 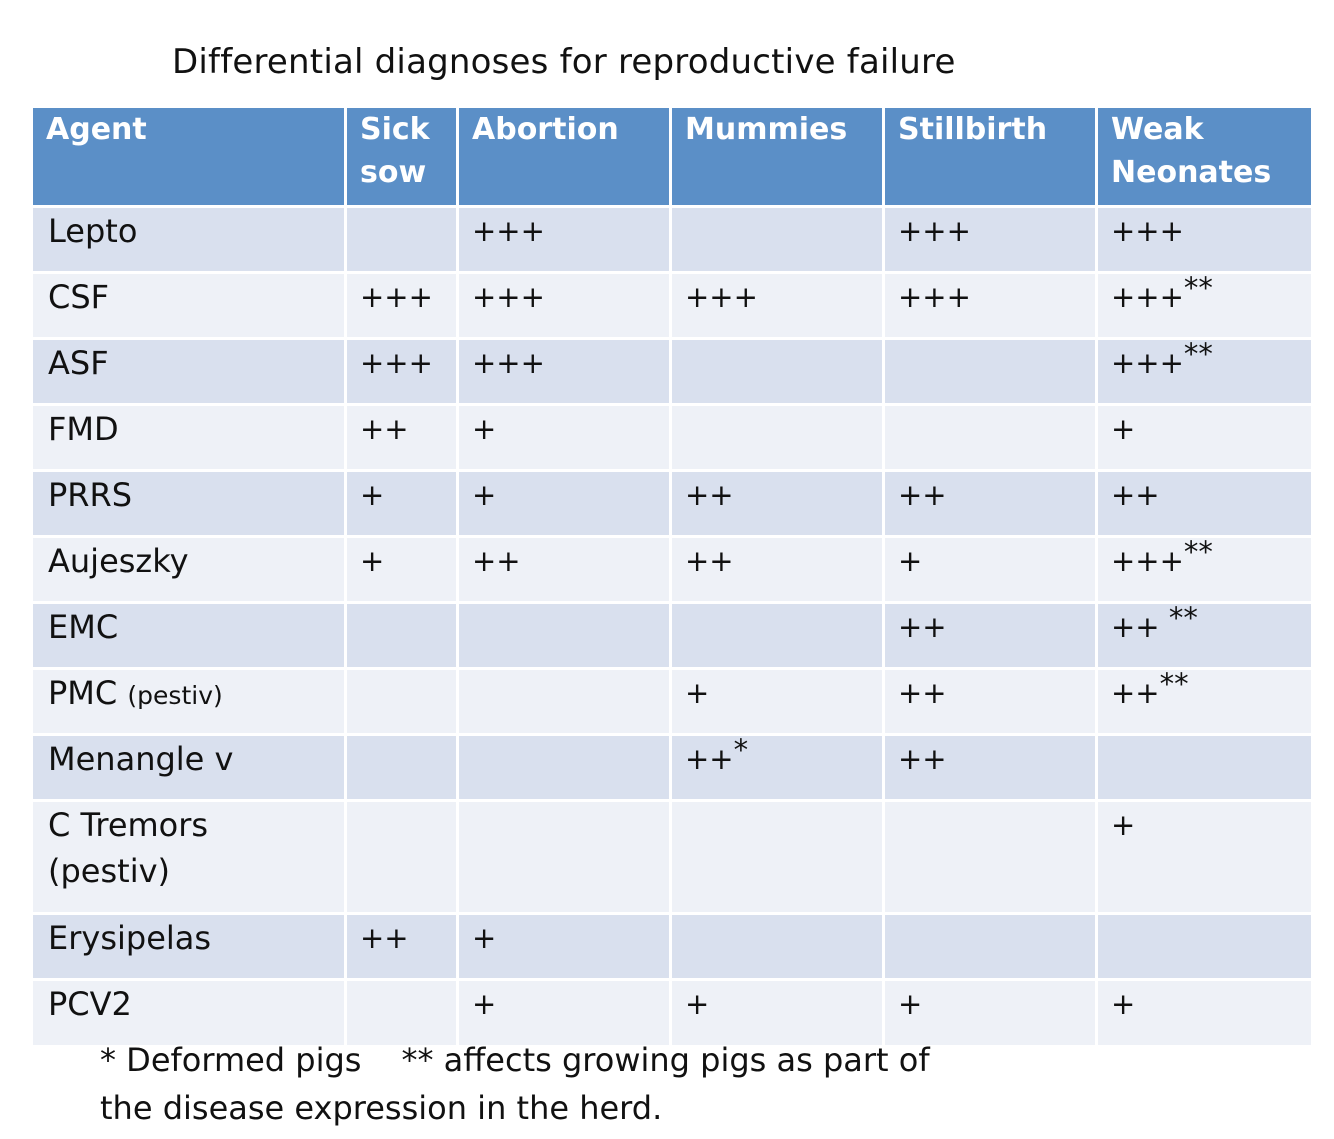 What do you see at coordinates (1204, 769) in the screenshot?
I see `weak-neonates-cell` at bounding box center [1204, 769].